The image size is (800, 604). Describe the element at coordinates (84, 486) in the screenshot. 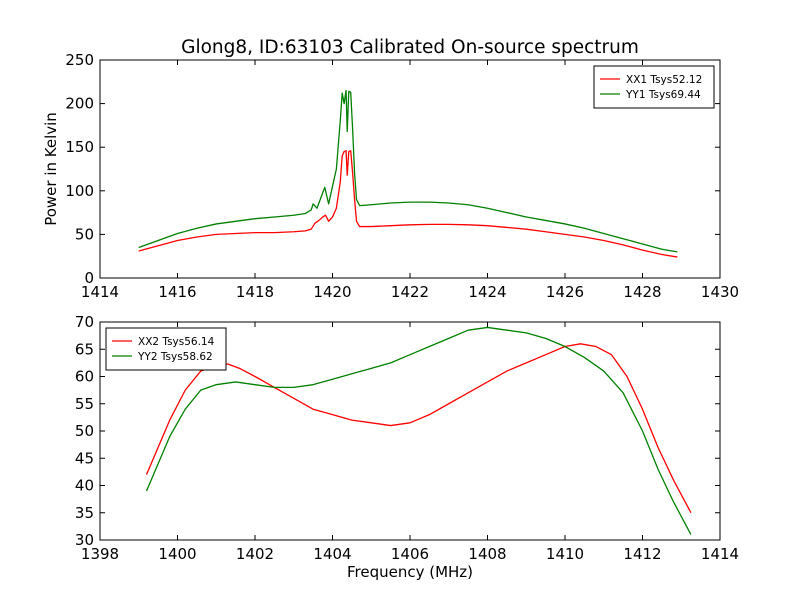

I see `bottom-y-tick-label: 40` at that location.